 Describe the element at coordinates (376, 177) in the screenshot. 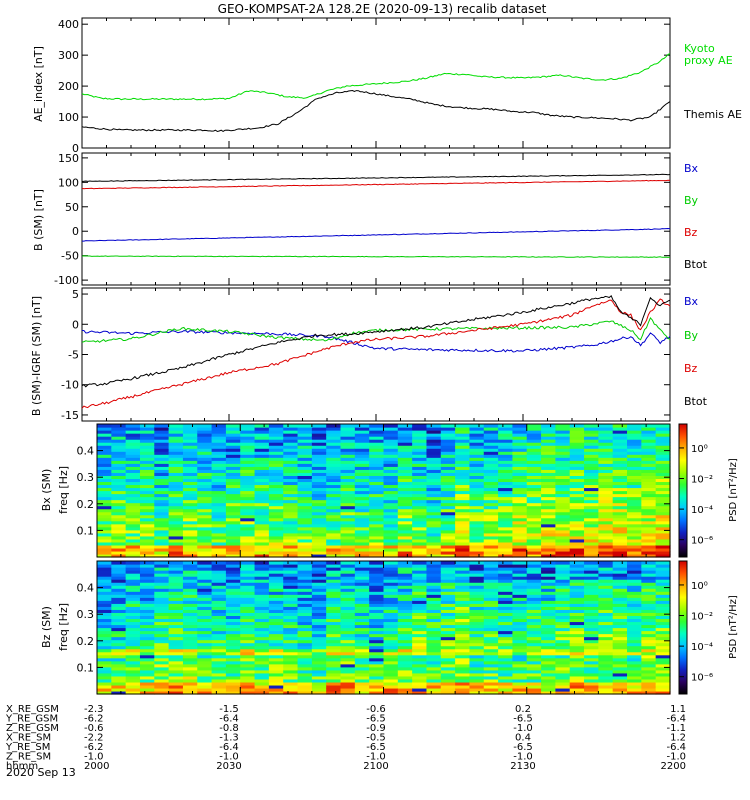

I see `series-line-btot` at that location.